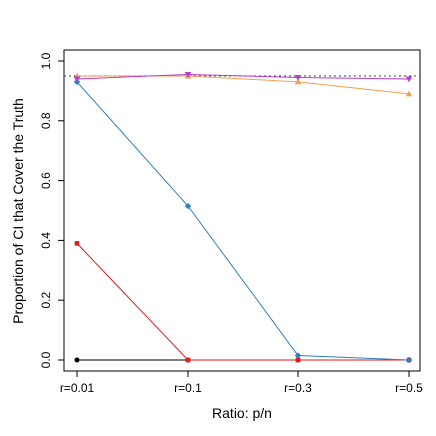 The image size is (436, 436). I want to click on x-axis: r=0.01 r=0.1 r=0.3 r=0.5, so click(241, 383).